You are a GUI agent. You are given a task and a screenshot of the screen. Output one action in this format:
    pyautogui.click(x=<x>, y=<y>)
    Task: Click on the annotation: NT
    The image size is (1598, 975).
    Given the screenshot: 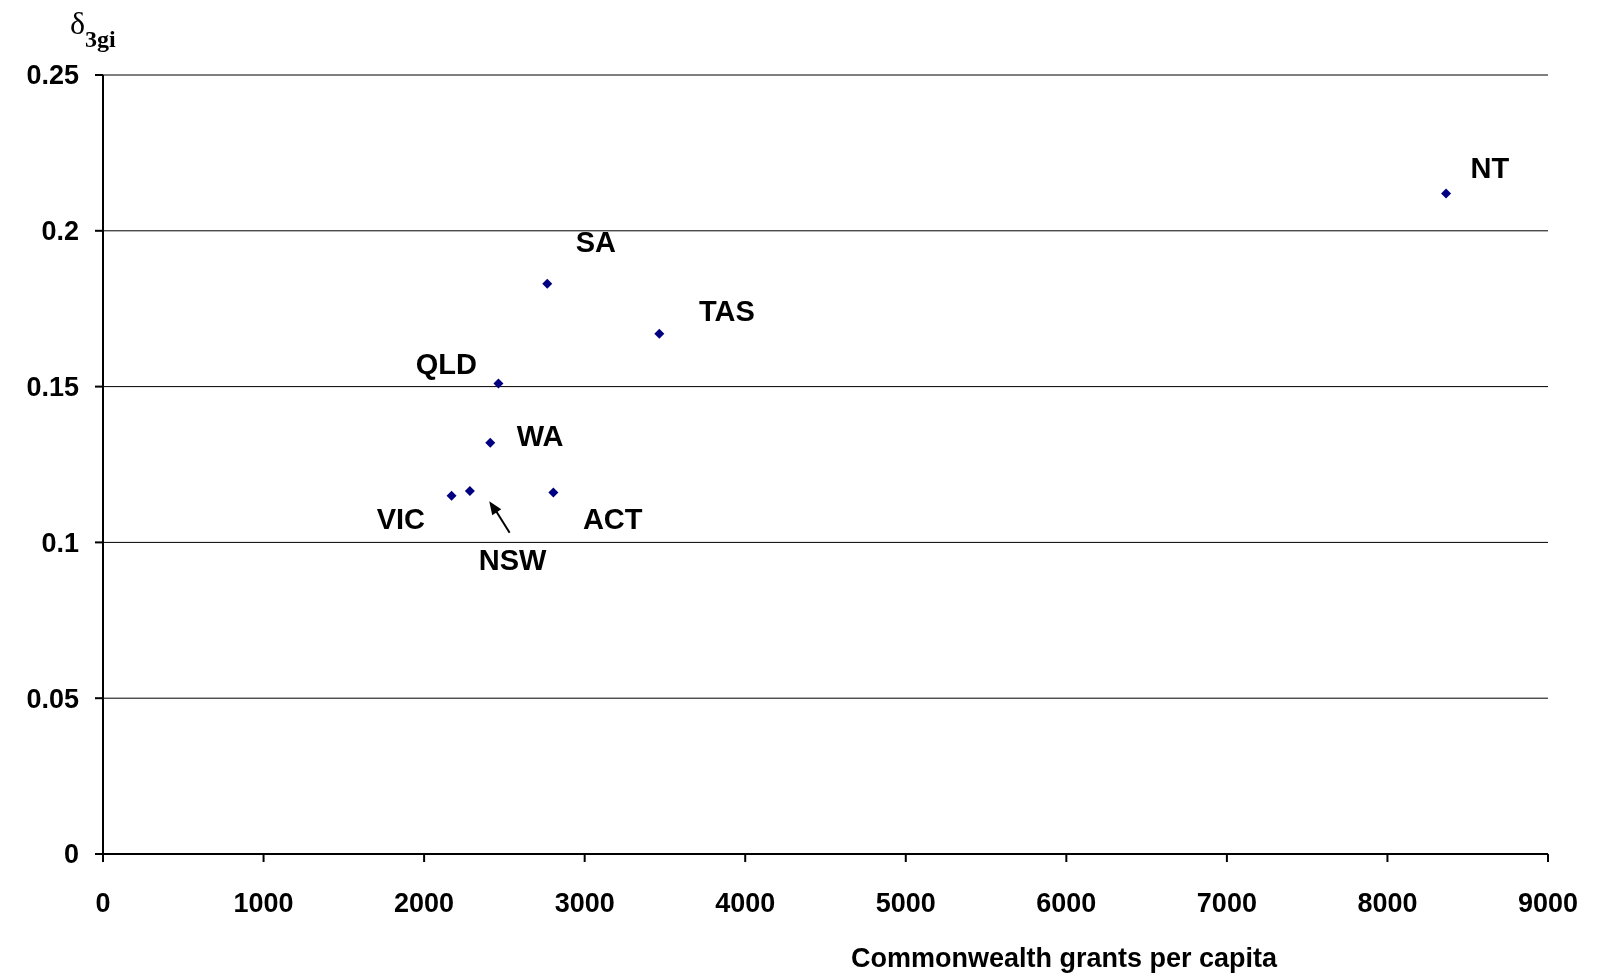 What is the action you would take?
    pyautogui.click(x=1490, y=168)
    